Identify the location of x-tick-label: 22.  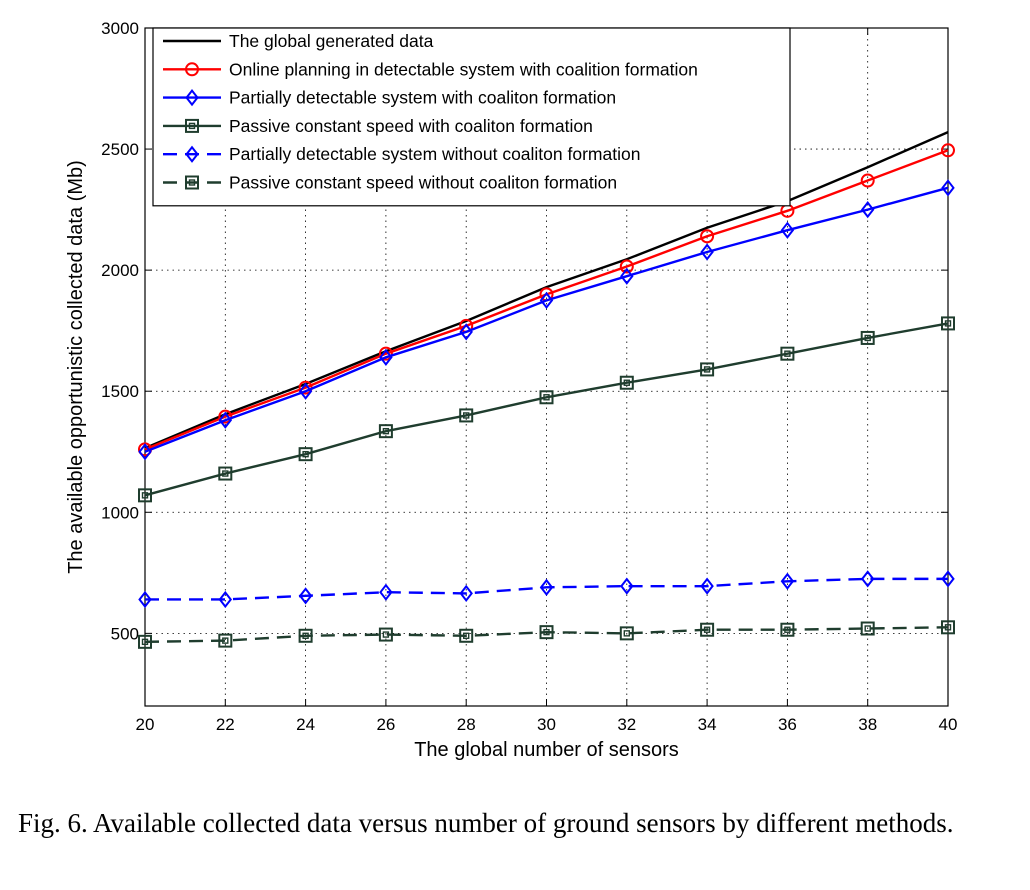
(225, 724).